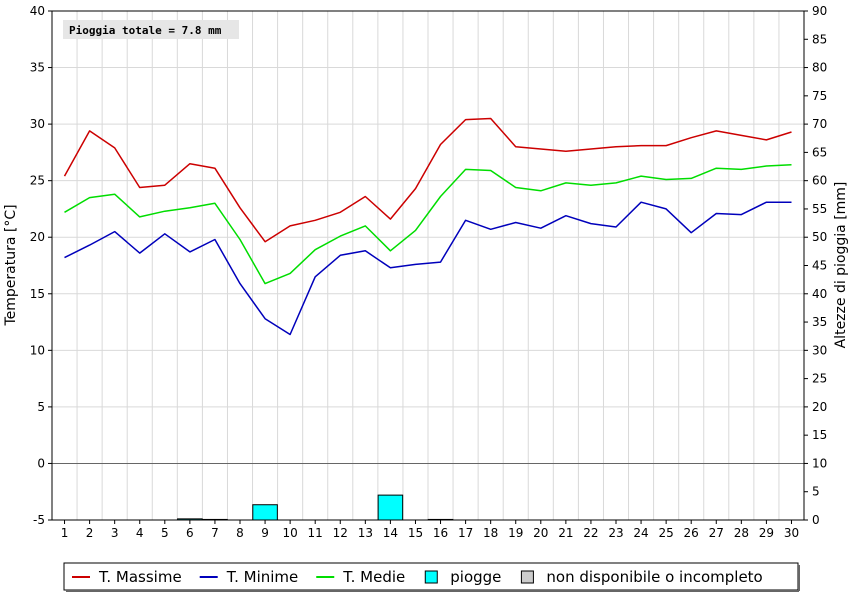  I want to click on x-tick-label: 29, so click(766, 533).